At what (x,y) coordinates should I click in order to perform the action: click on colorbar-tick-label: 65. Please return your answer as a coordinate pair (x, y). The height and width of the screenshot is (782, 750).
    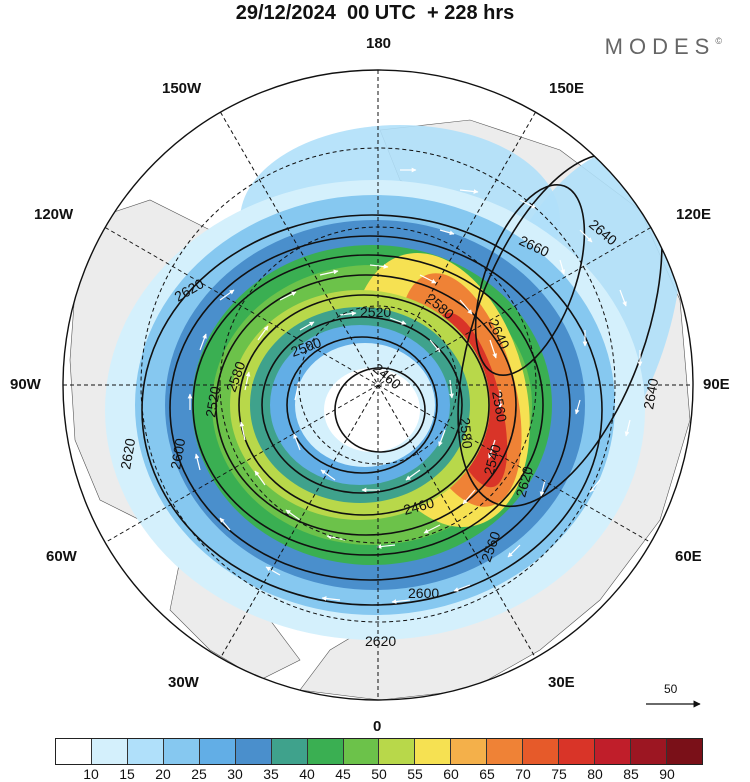
    Looking at the image, I should click on (487, 774).